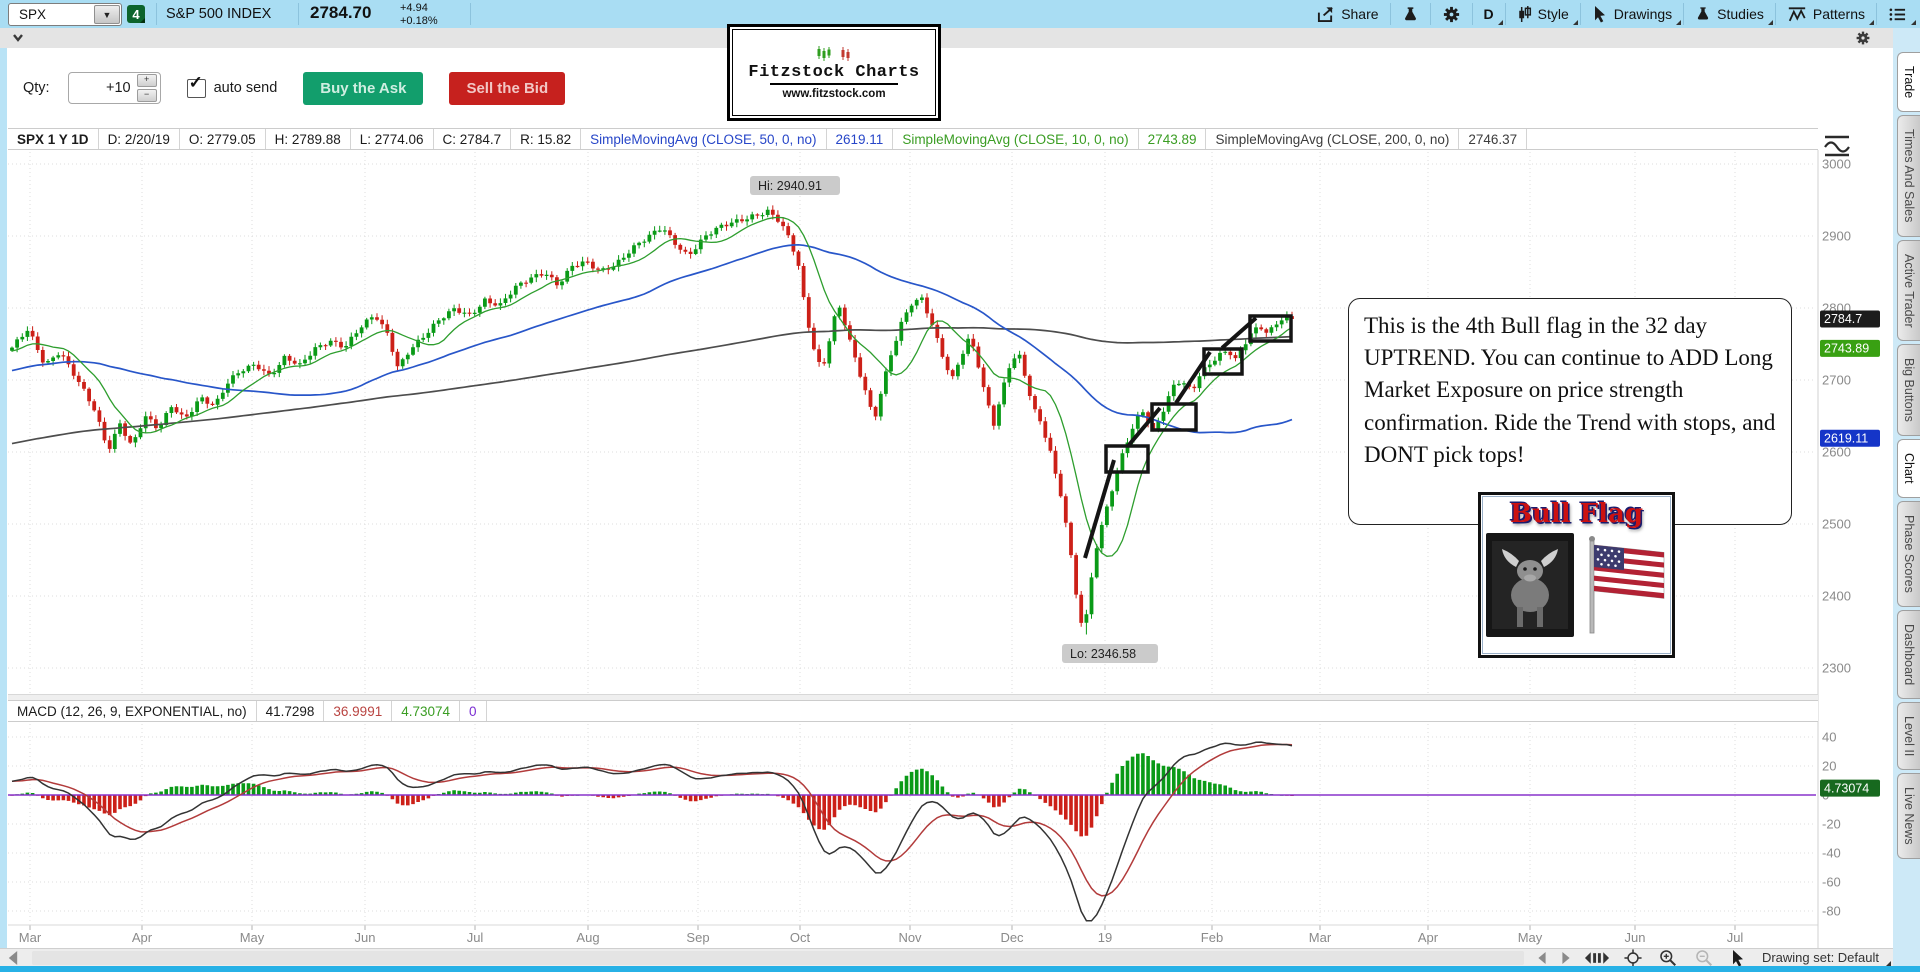  I want to click on patterns-button: Patterns, so click(1826, 14).